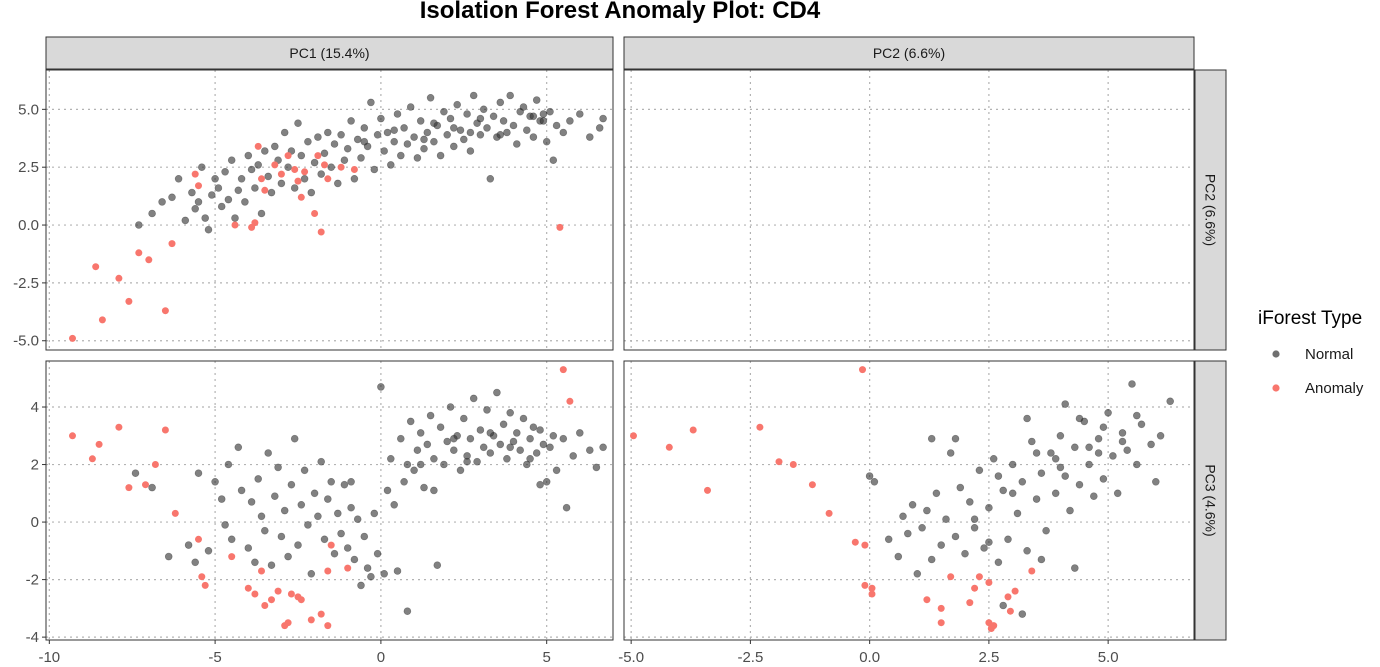 This screenshot has width=1380, height=667. What do you see at coordinates (35, 407) in the screenshot?
I see `y-tick-label: 4` at bounding box center [35, 407].